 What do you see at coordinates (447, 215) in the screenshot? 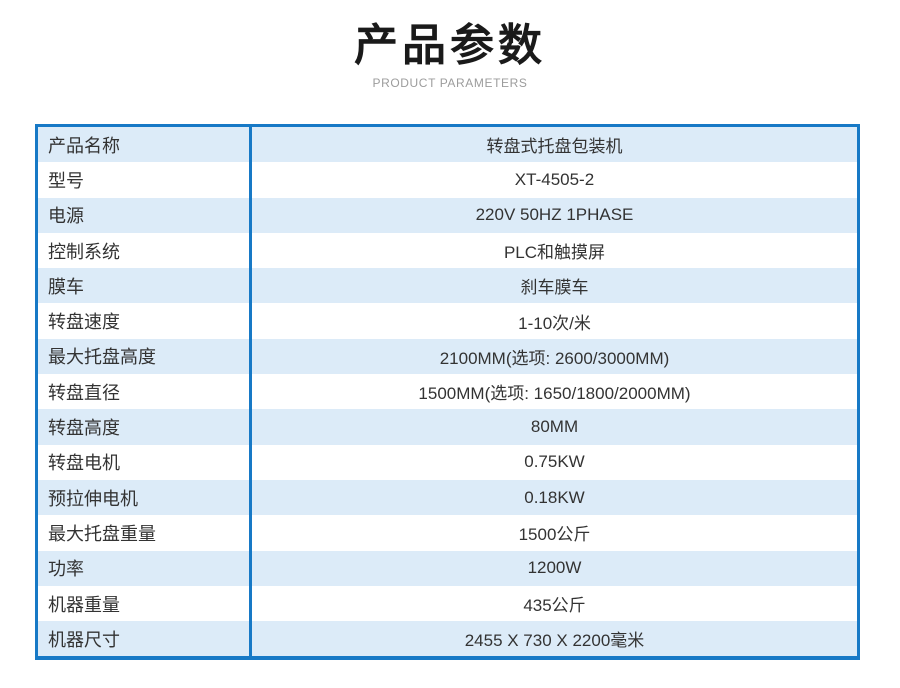
I see `table-row: 电源 220V 50HZ 1PHASE` at bounding box center [447, 215].